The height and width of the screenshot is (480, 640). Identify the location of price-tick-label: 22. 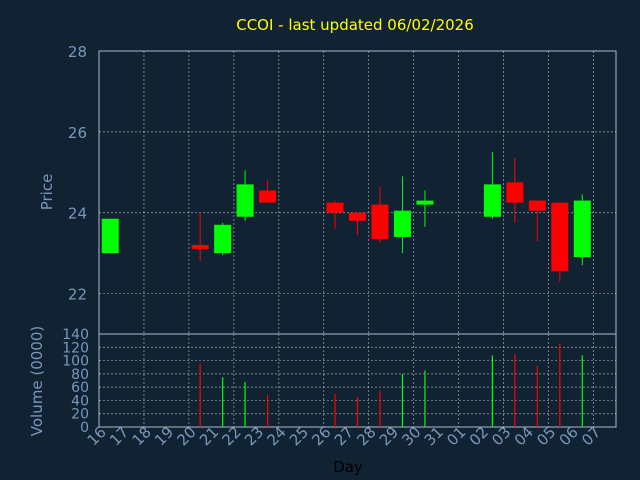
(77, 295).